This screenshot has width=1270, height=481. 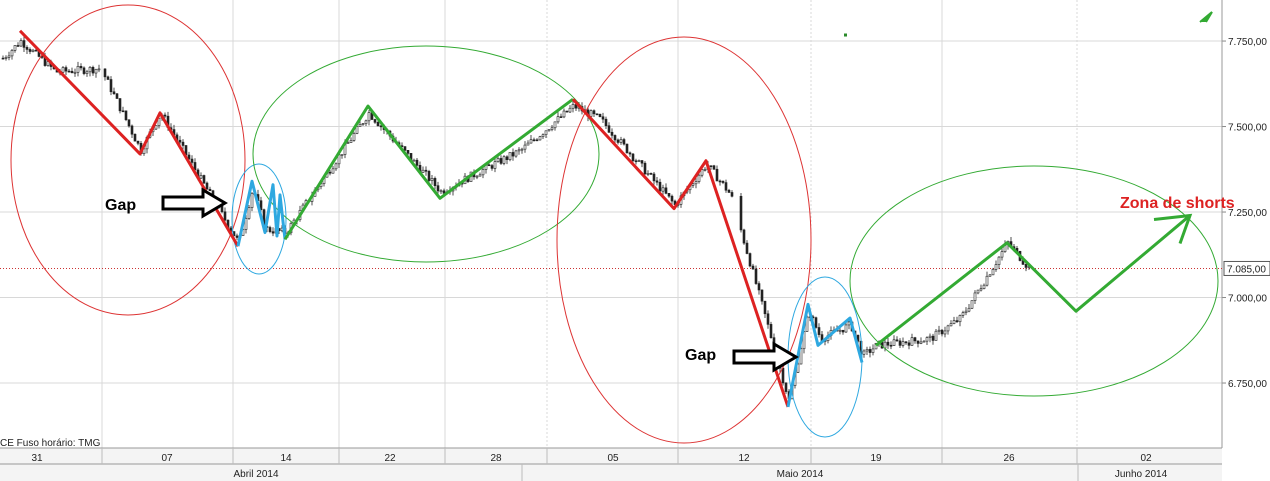 I want to click on zona-label: Zona de shorts, so click(x=1177, y=203).